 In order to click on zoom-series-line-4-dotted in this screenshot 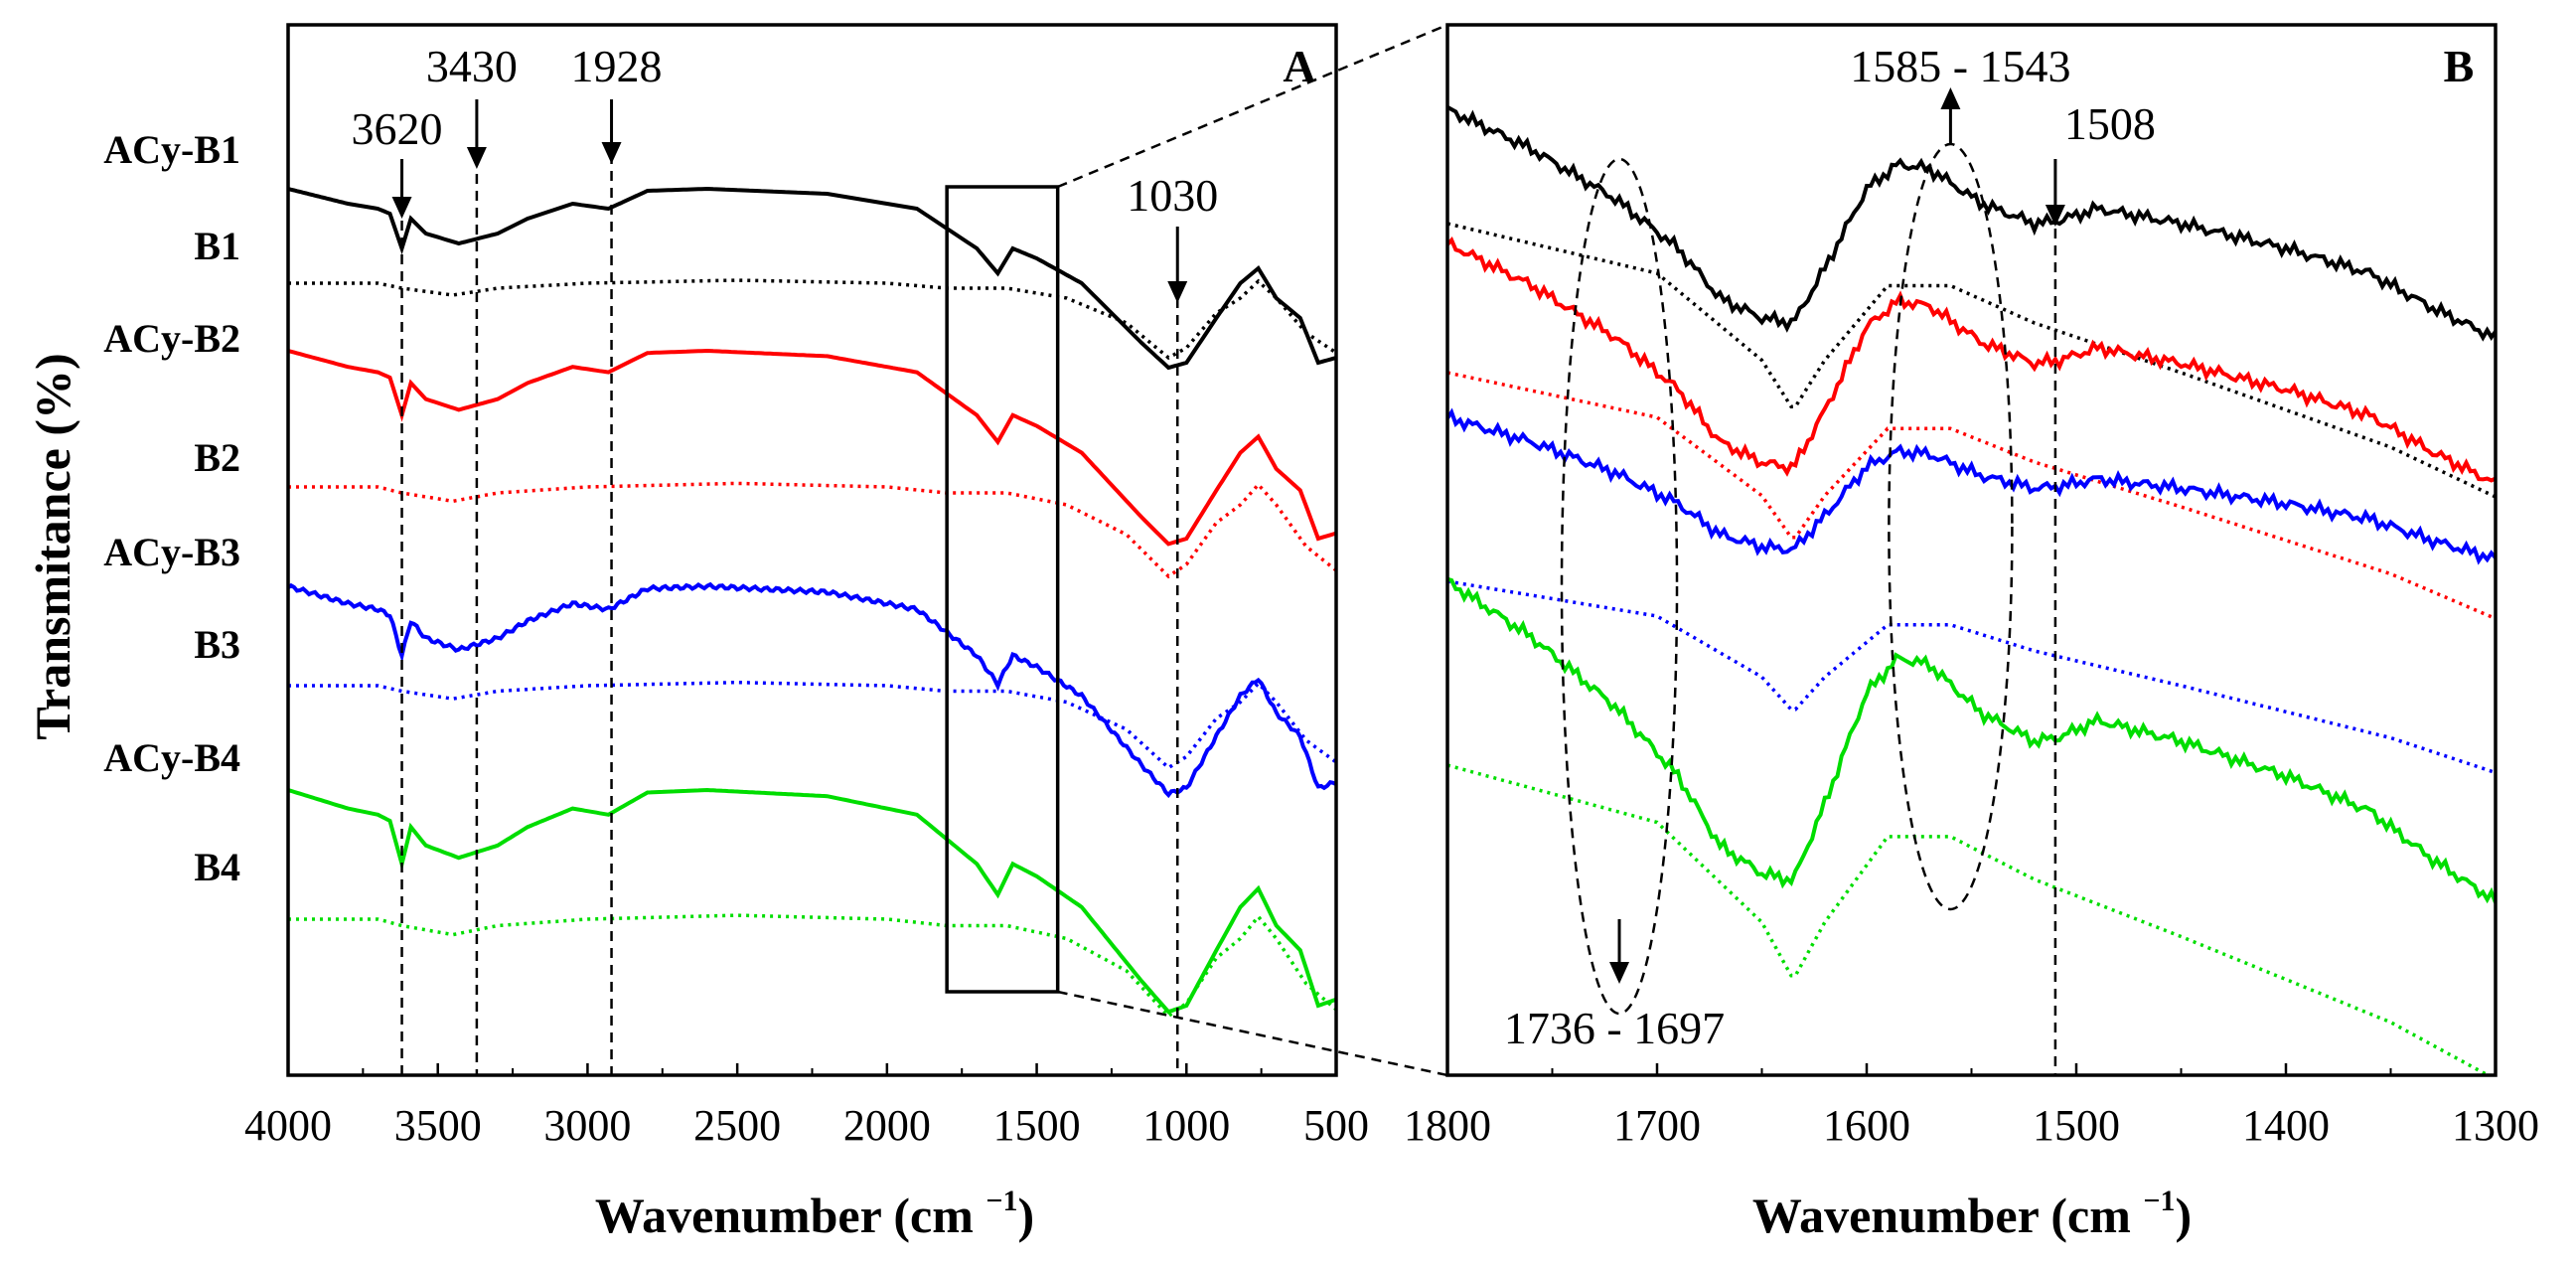, I will do `click(1970, 919)`.